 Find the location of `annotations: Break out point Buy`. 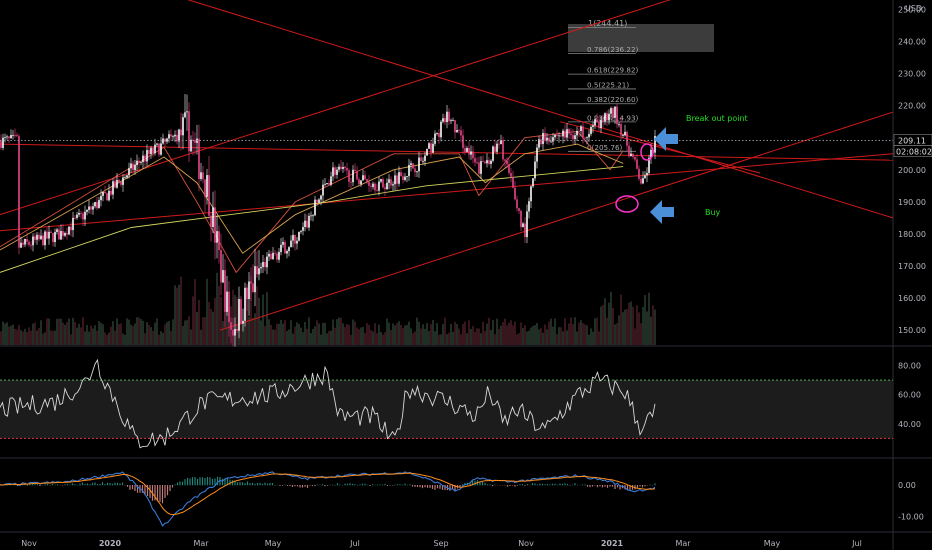

annotations: Break out point Buy is located at coordinates (681, 169).